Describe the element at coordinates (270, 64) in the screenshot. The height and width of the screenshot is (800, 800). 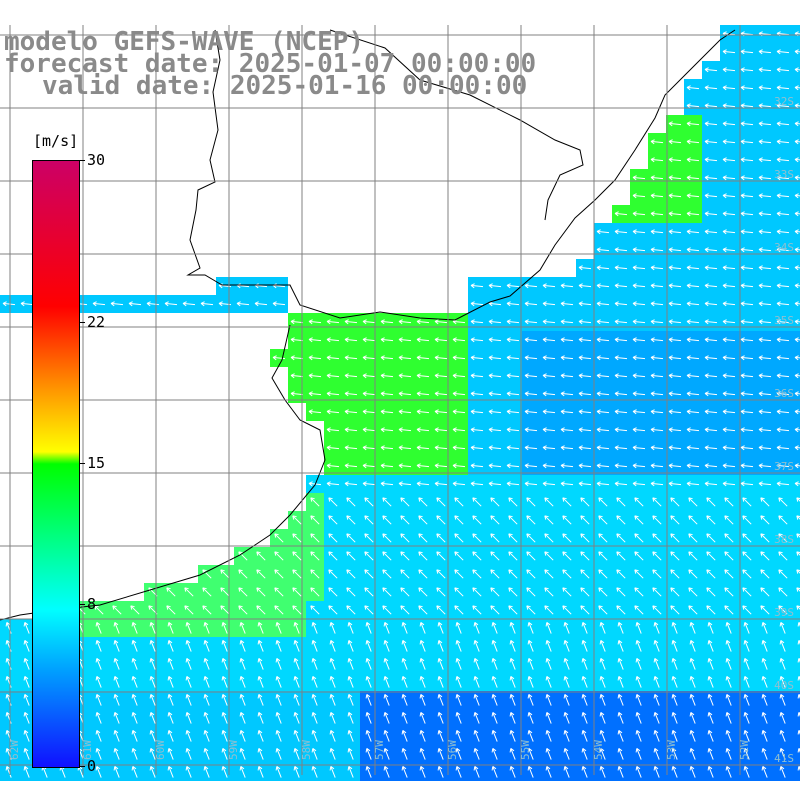
I see `forecast-date: forecast date: 2025-01-07 00:00:00` at that location.